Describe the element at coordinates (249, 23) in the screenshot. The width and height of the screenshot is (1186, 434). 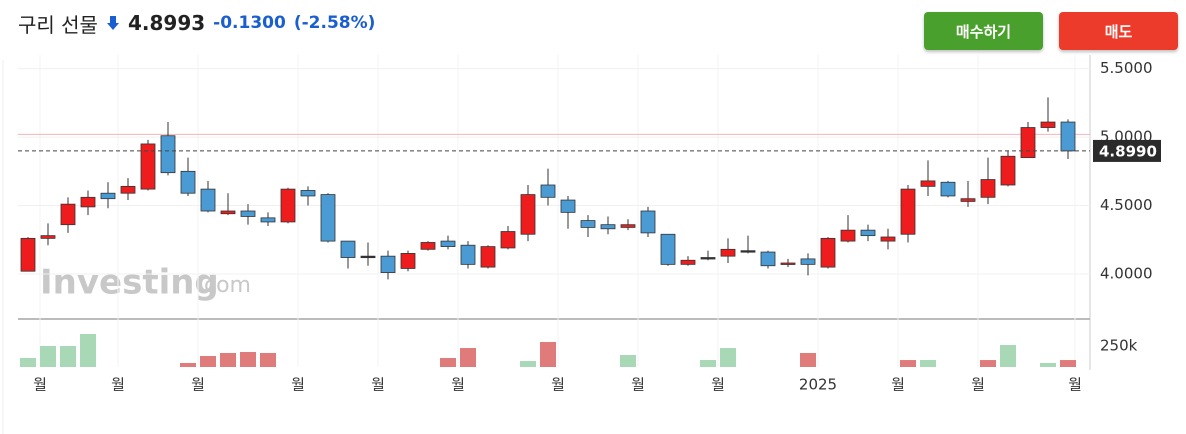
I see `change: -0.1300` at that location.